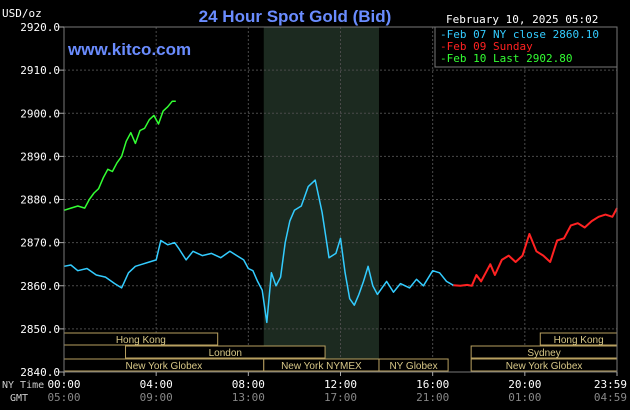 The height and width of the screenshot is (410, 630). I want to click on gmt-row-label: GMT, so click(19, 398).